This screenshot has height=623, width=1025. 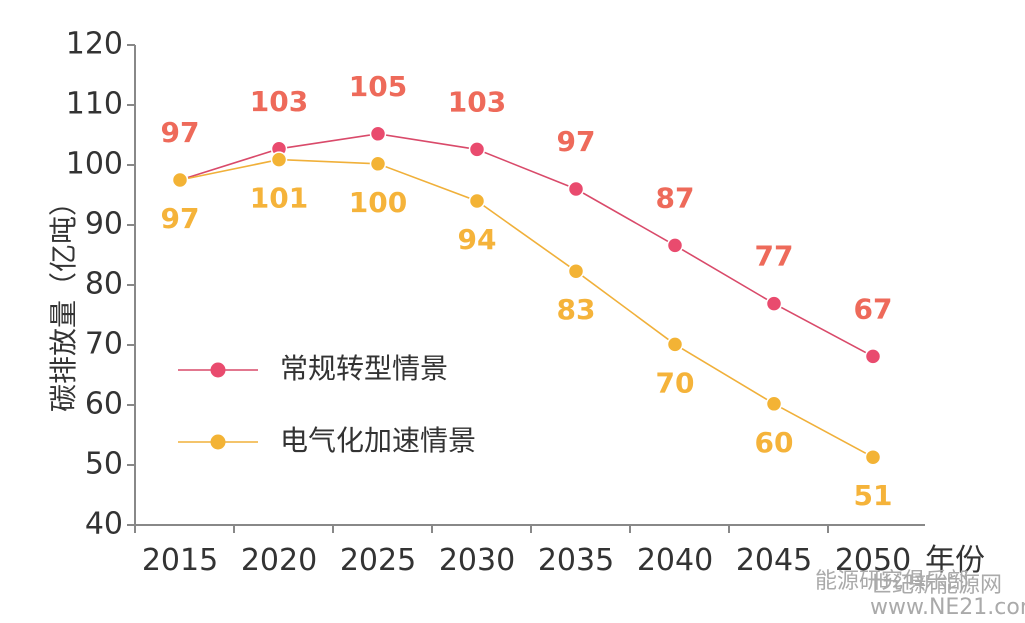 I want to click on data-label: 77, so click(x=774, y=256).